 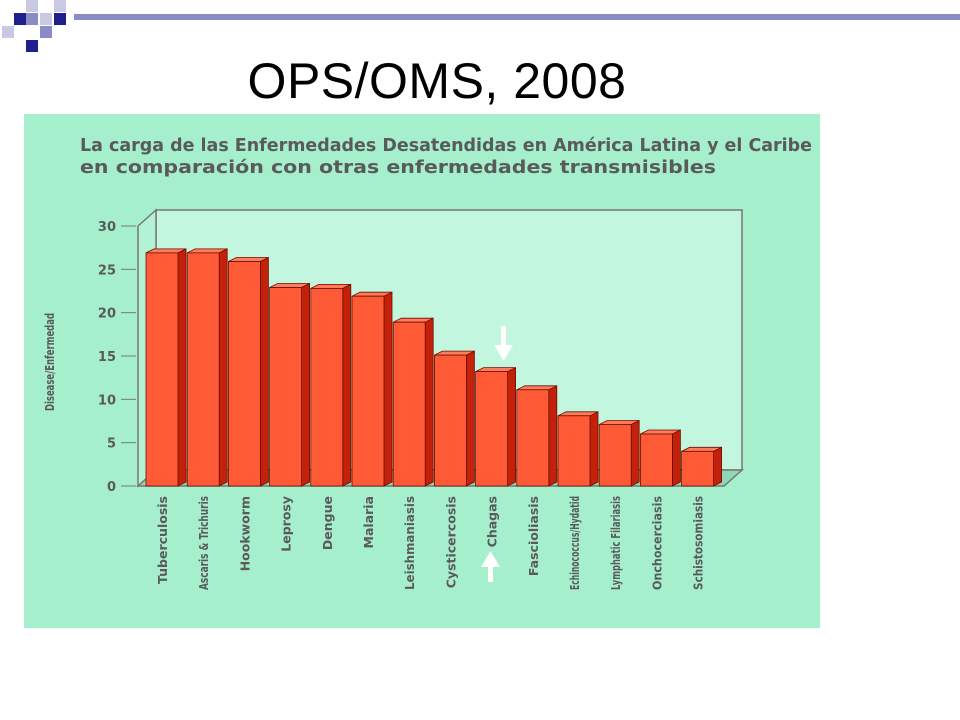 I want to click on bar-echinococcus-hydatid, so click(x=578, y=449).